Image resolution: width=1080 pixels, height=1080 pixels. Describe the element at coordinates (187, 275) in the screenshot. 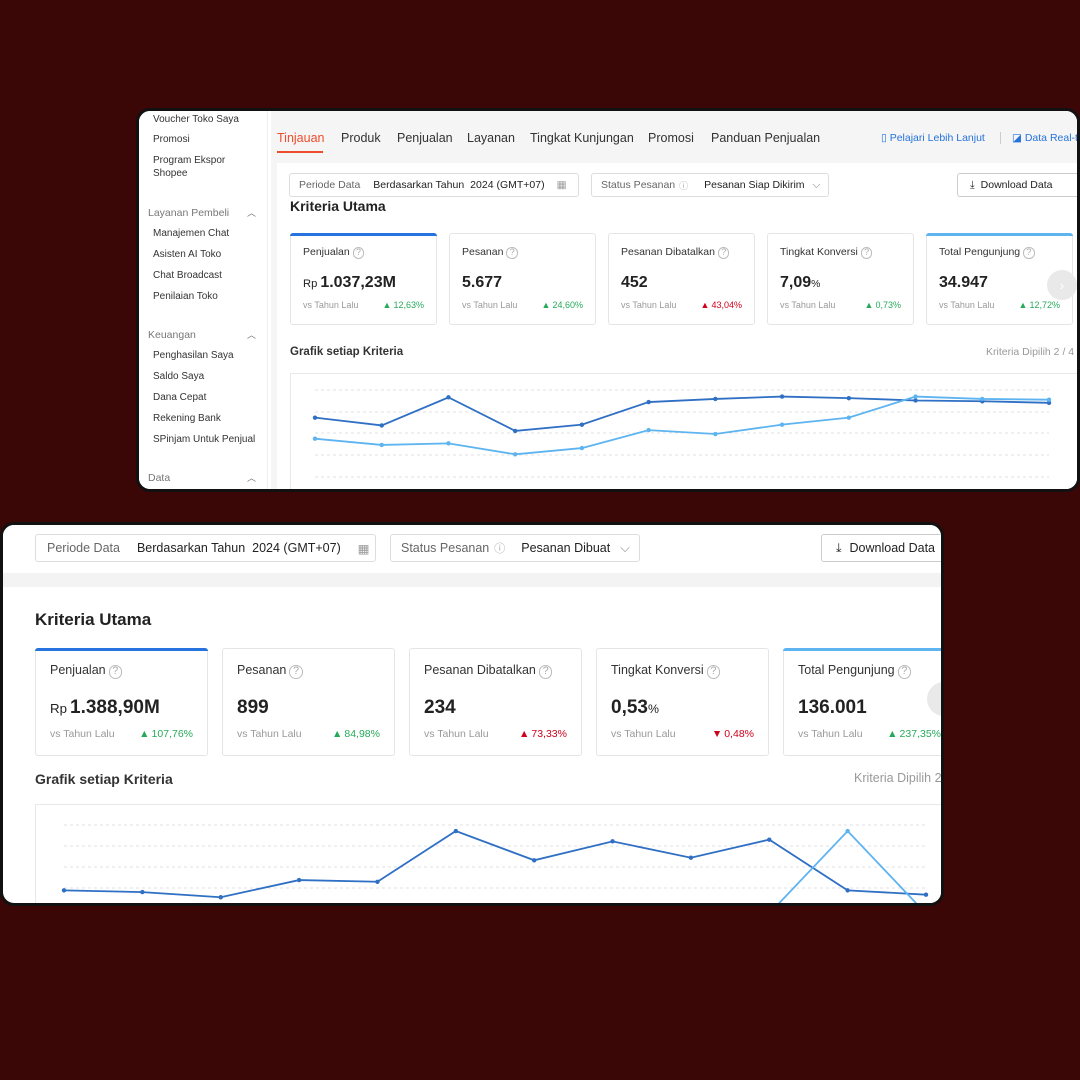

I see `sidebar-item-chat-broadcast: Chat Broadcast` at that location.